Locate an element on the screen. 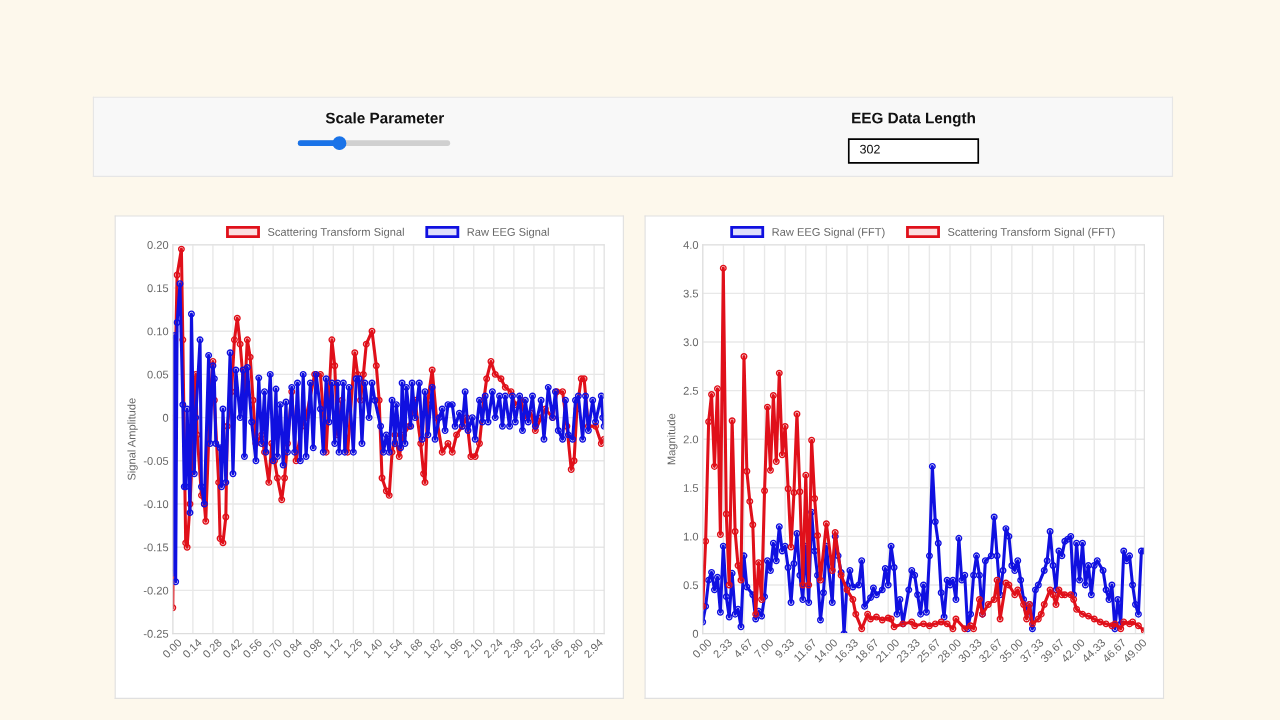  y-tick-label: 0.15 is located at coordinates (158, 288).